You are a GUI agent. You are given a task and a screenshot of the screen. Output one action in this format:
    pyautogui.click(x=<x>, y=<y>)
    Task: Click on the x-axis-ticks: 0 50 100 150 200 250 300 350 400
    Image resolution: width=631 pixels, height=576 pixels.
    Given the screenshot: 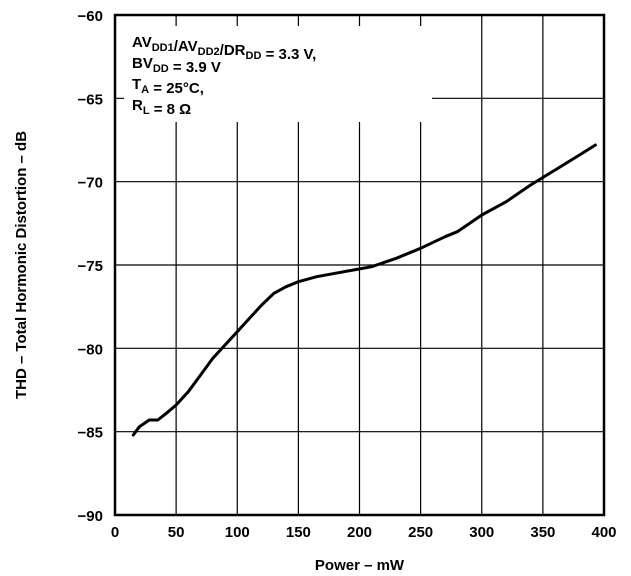 What is the action you would take?
    pyautogui.click(x=364, y=532)
    